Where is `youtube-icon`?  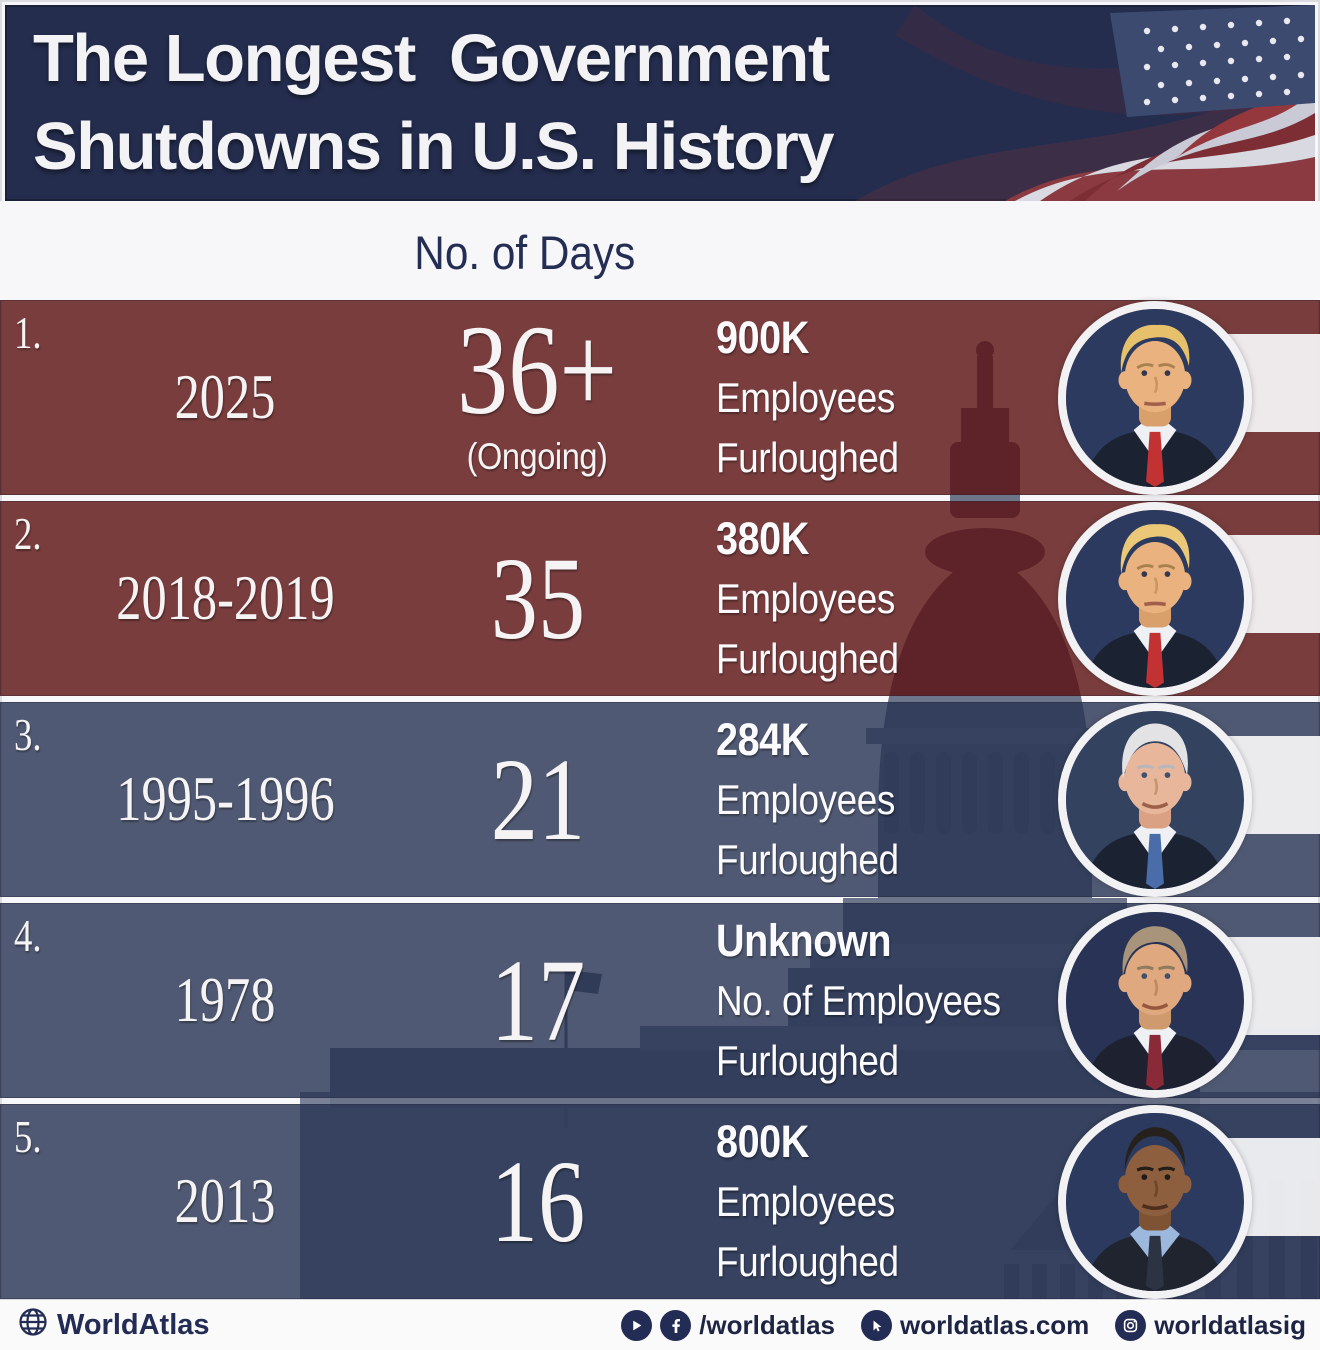 youtube-icon is located at coordinates (637, 1325).